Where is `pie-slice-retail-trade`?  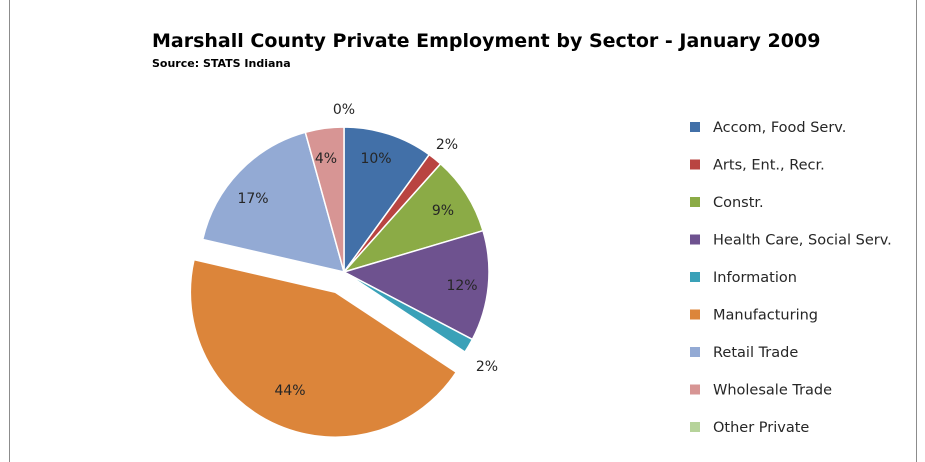 pie-slice-retail-trade is located at coordinates (273, 202).